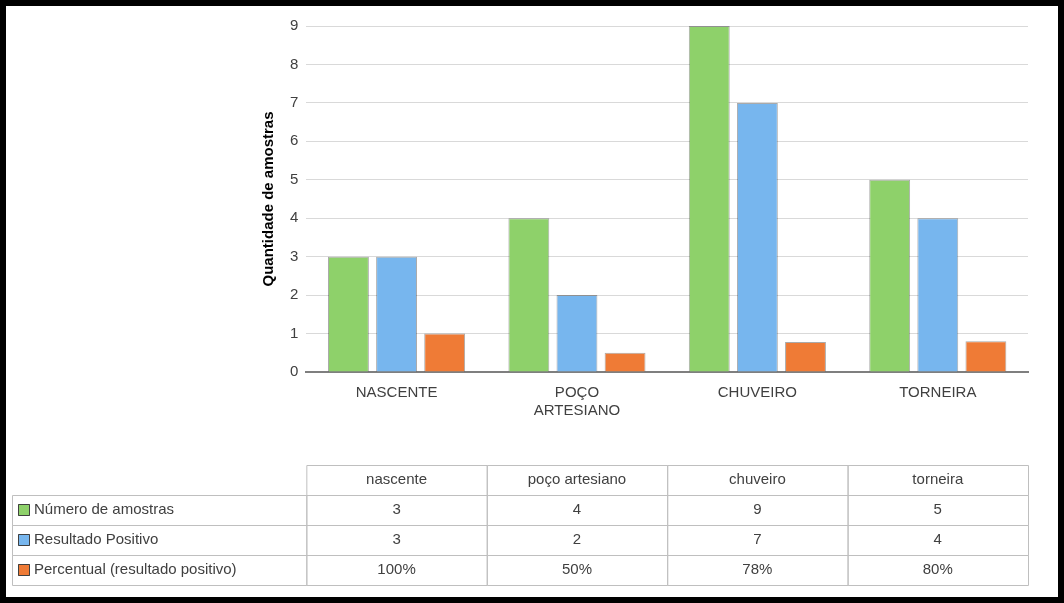  I want to click on x-tick-label: CHUVEIRO, so click(757, 392).